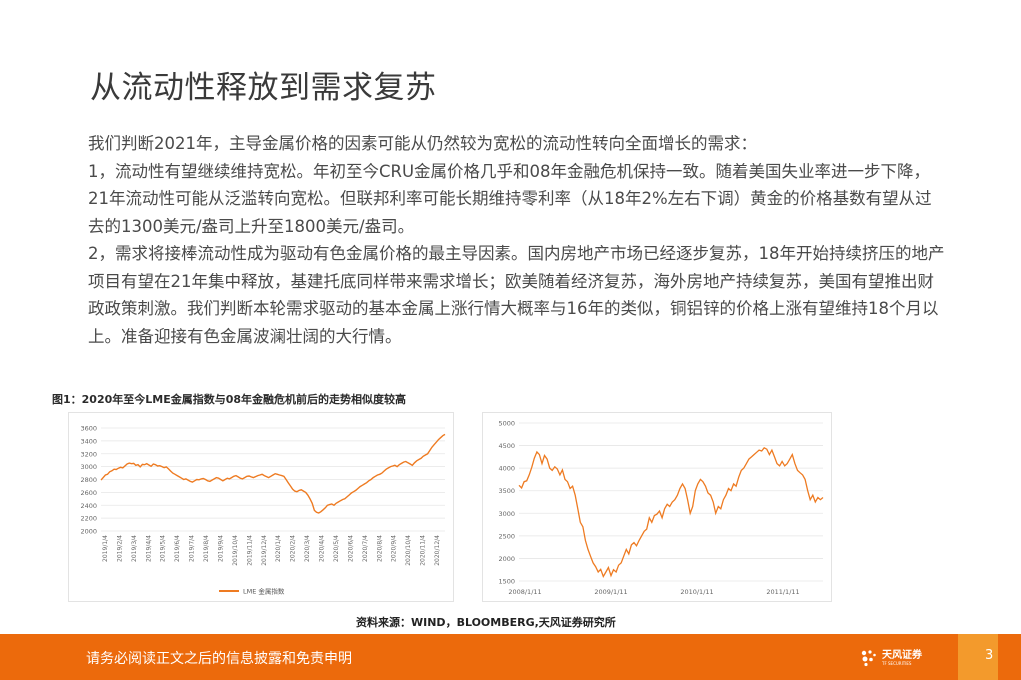  I want to click on x-tick-label: 2019/4/4, so click(148, 548).